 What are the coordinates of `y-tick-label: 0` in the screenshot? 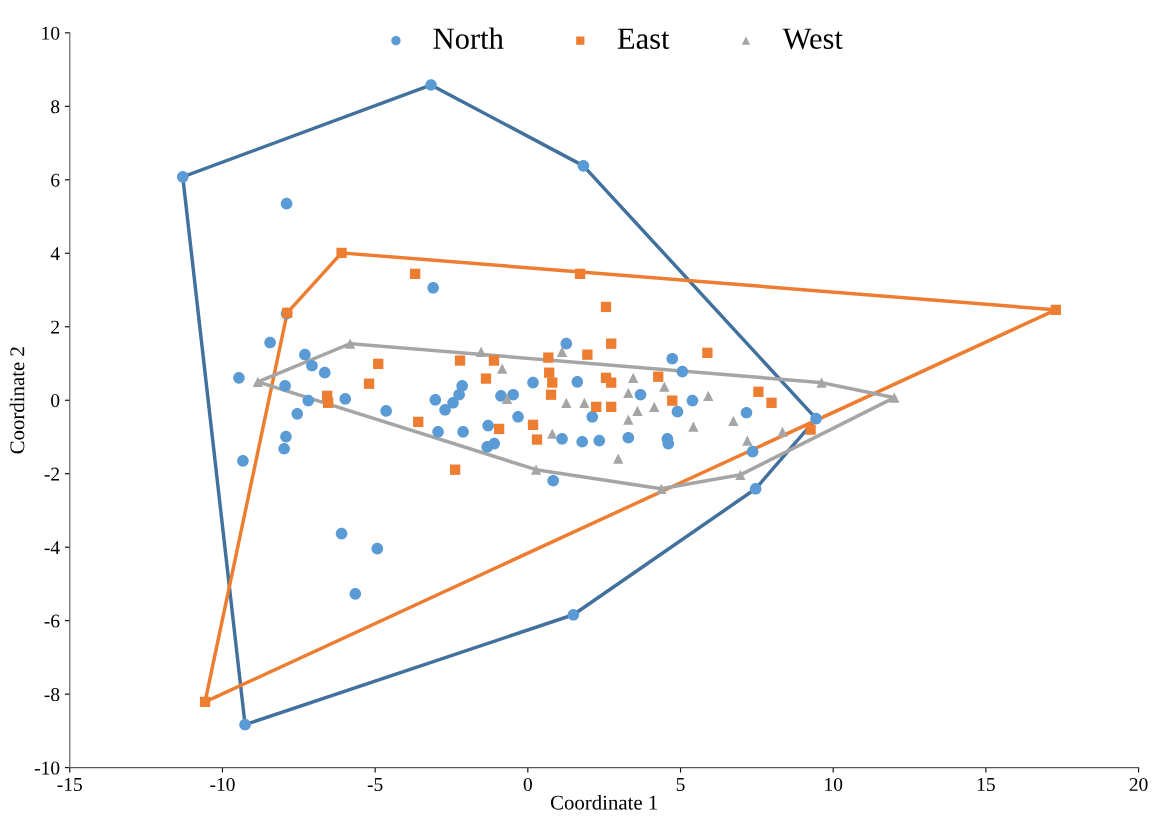 It's located at (55, 401).